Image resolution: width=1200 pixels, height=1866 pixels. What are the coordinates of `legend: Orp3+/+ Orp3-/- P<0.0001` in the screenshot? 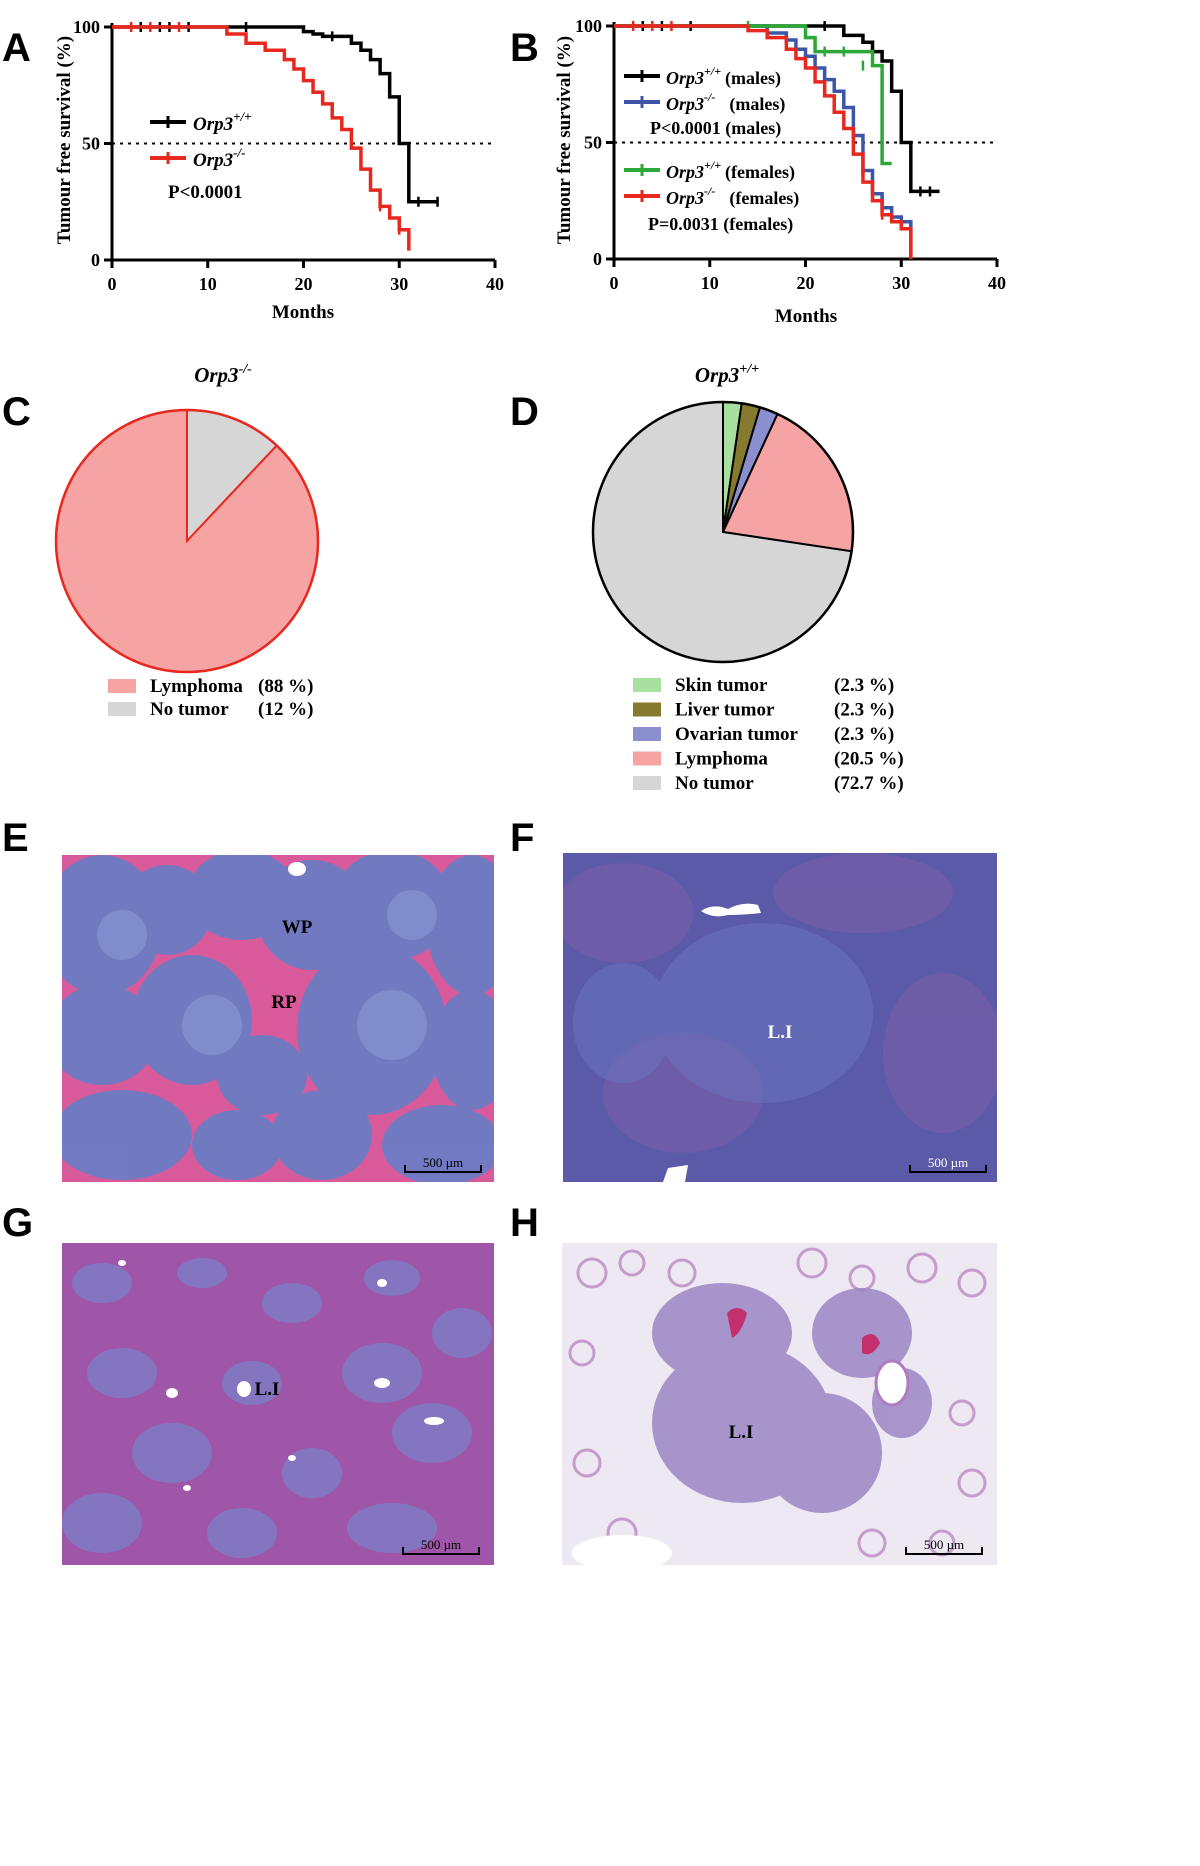 It's located at (201, 156).